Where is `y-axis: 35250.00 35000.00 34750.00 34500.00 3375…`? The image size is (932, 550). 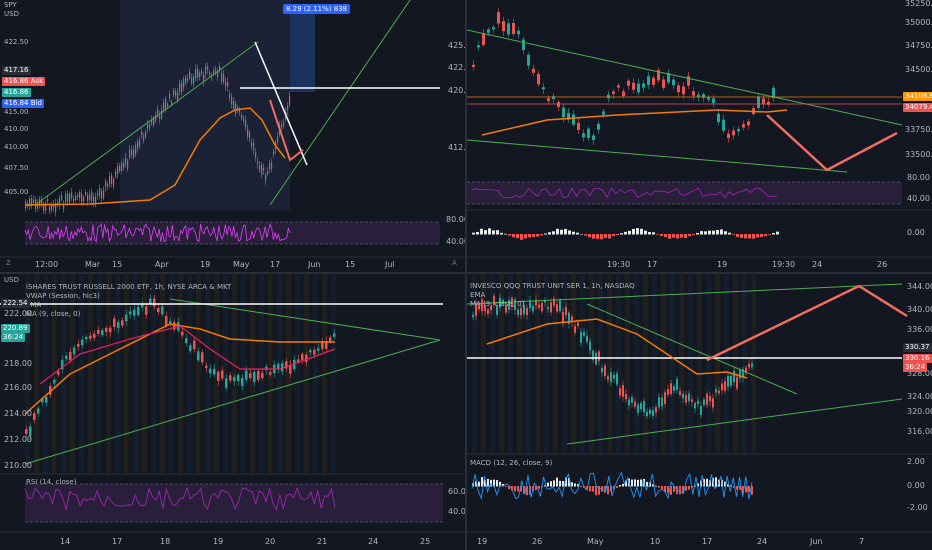 y-axis: 35250.00 35000.00 34750.00 34500.00 3375… is located at coordinates (918, 79).